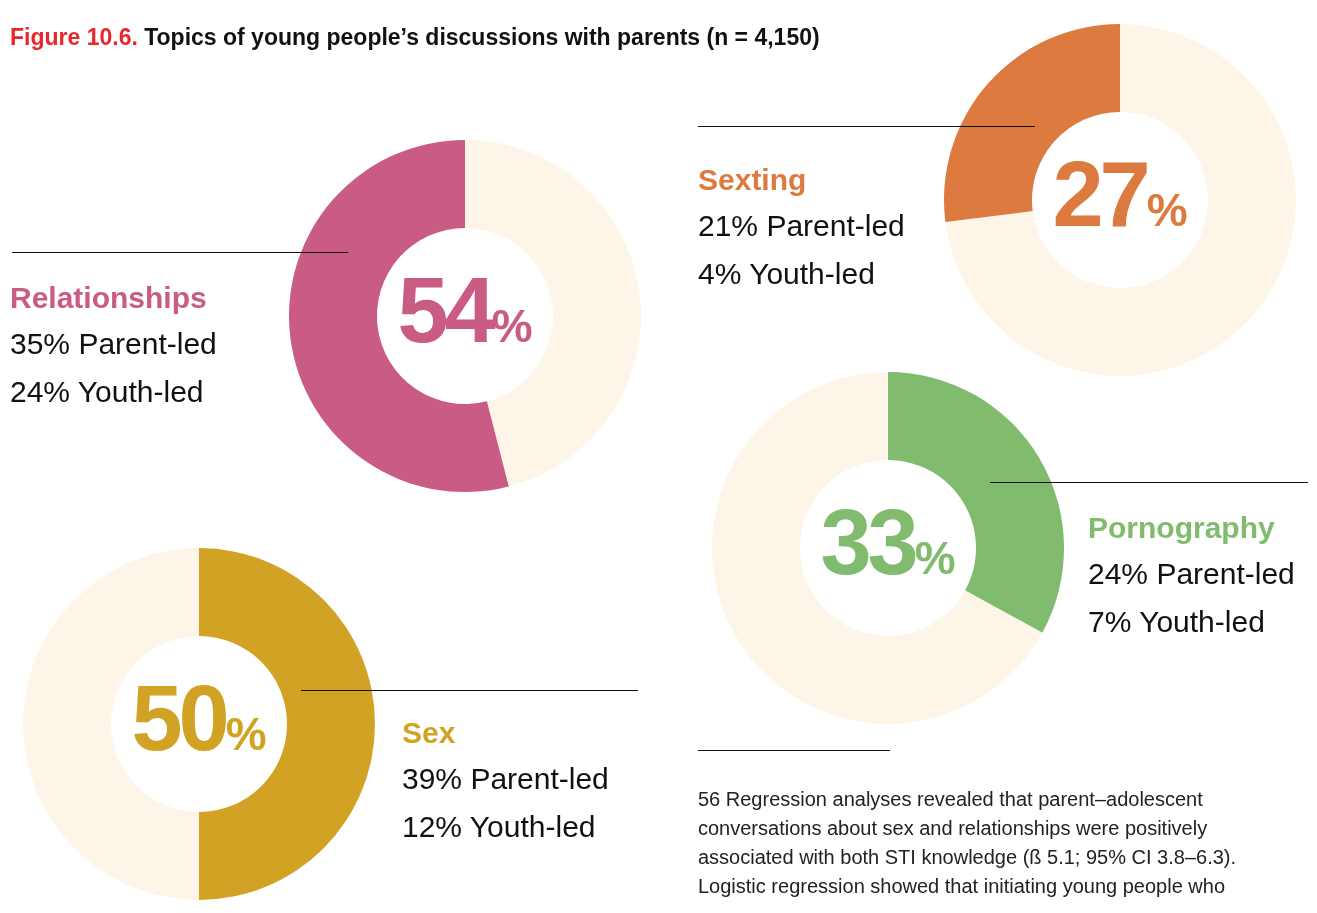  Describe the element at coordinates (787, 274) in the screenshot. I see `text: 4% Youth-led` at that location.